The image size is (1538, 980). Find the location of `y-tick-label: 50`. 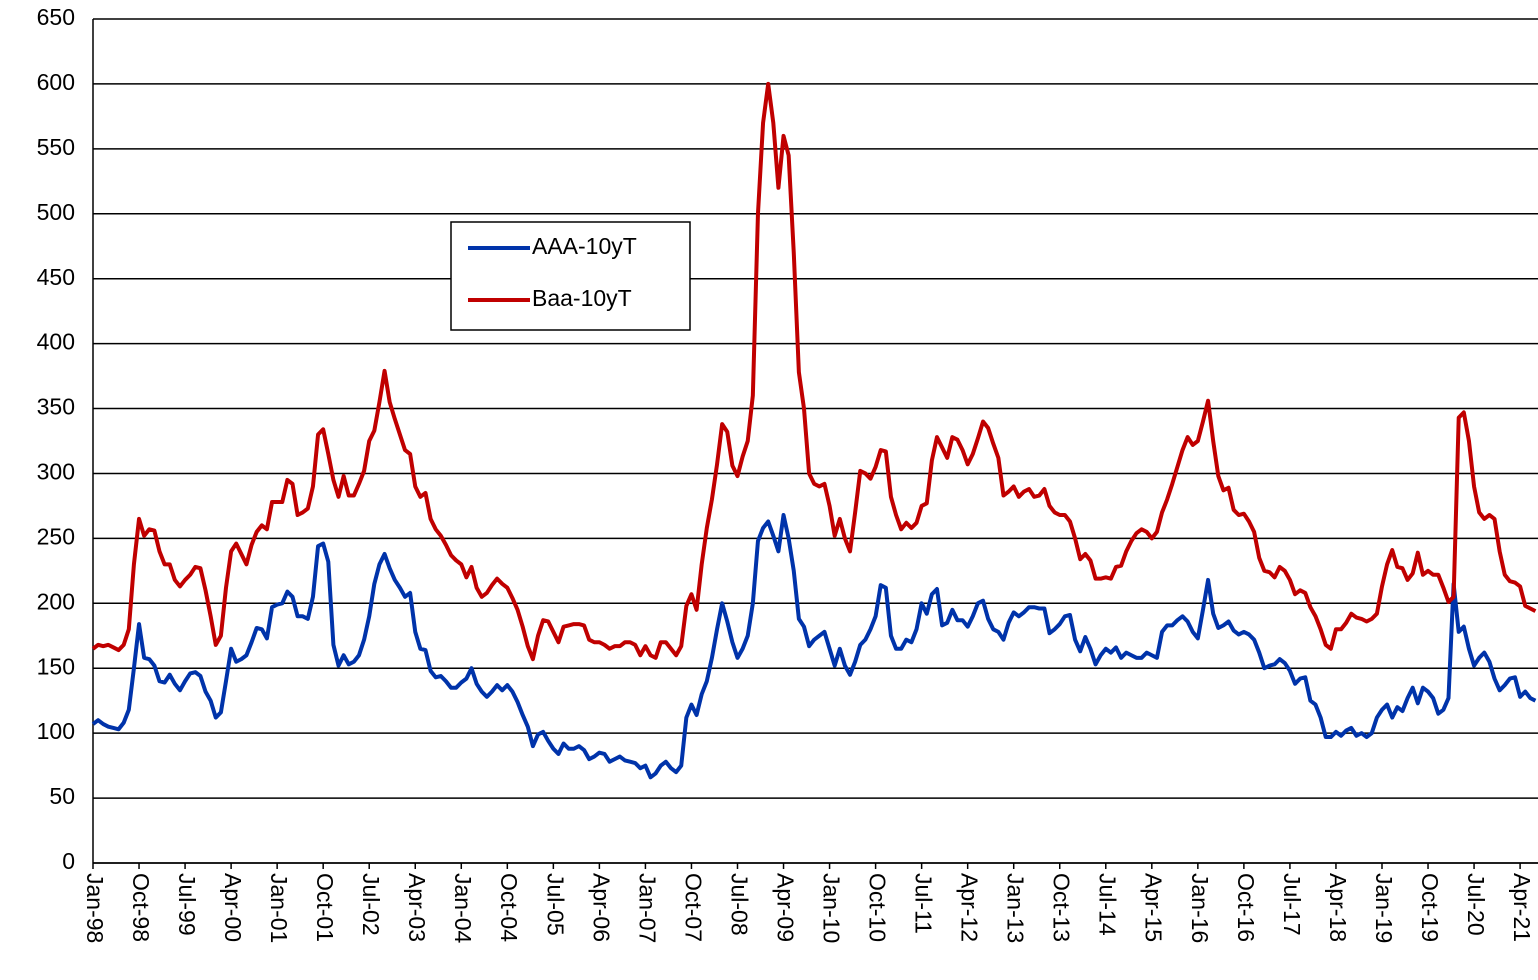

y-tick-label: 50 is located at coordinates (62, 796).